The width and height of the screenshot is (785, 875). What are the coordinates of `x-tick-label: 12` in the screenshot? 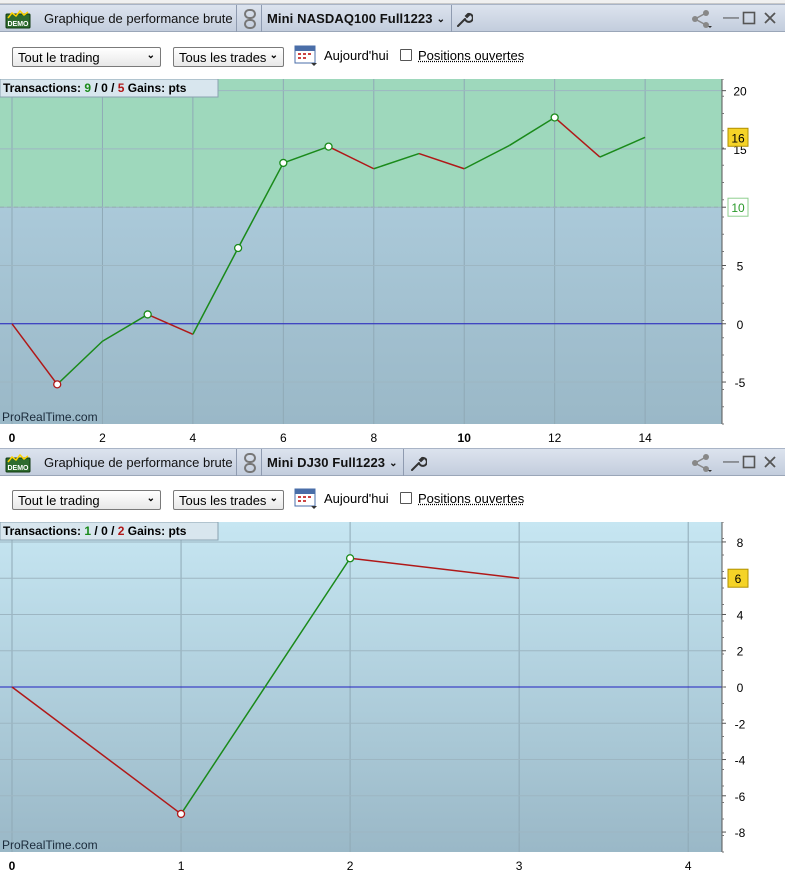 It's located at (555, 437).